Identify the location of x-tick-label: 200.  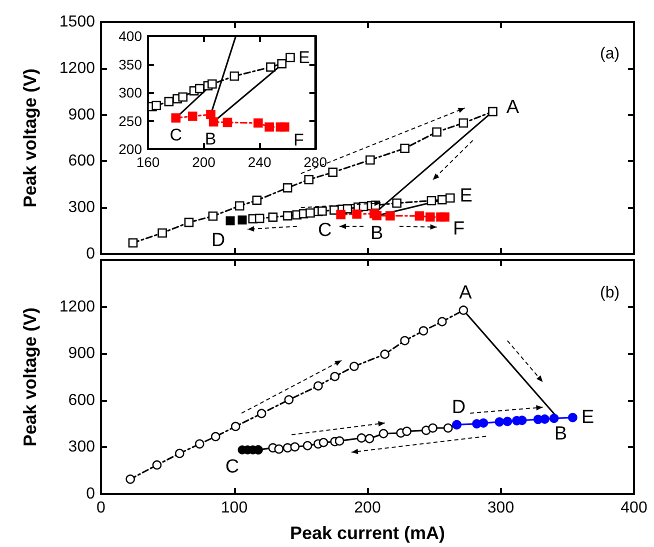
(367, 508).